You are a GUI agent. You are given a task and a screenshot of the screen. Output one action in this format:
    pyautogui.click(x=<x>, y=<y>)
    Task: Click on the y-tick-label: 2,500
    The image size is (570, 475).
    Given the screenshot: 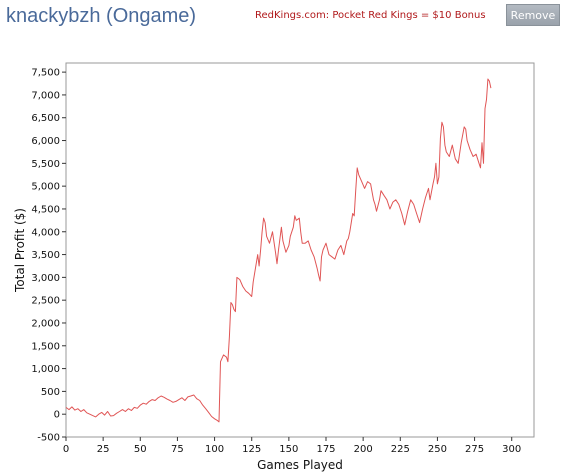 What is the action you would take?
    pyautogui.click(x=45, y=301)
    